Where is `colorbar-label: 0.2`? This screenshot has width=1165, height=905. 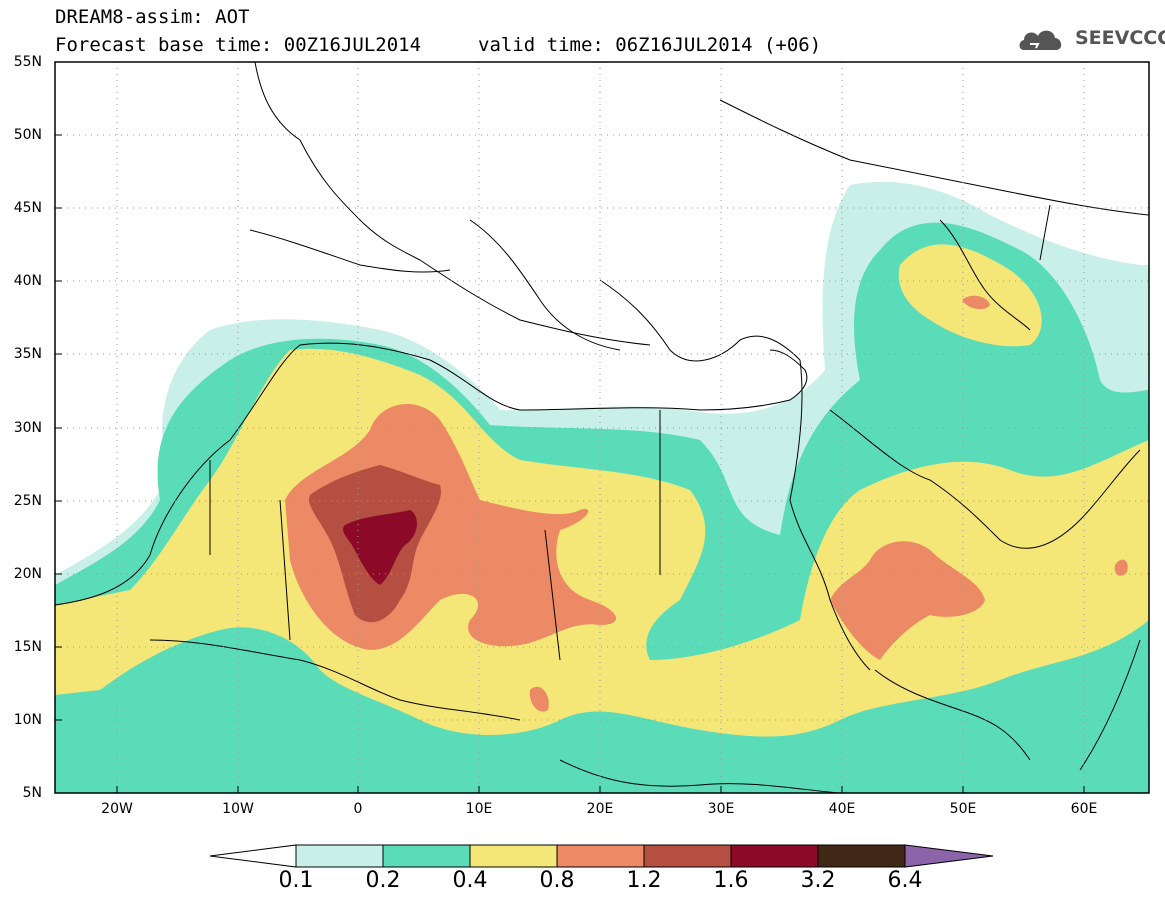
colorbar-label: 0.2 is located at coordinates (383, 880).